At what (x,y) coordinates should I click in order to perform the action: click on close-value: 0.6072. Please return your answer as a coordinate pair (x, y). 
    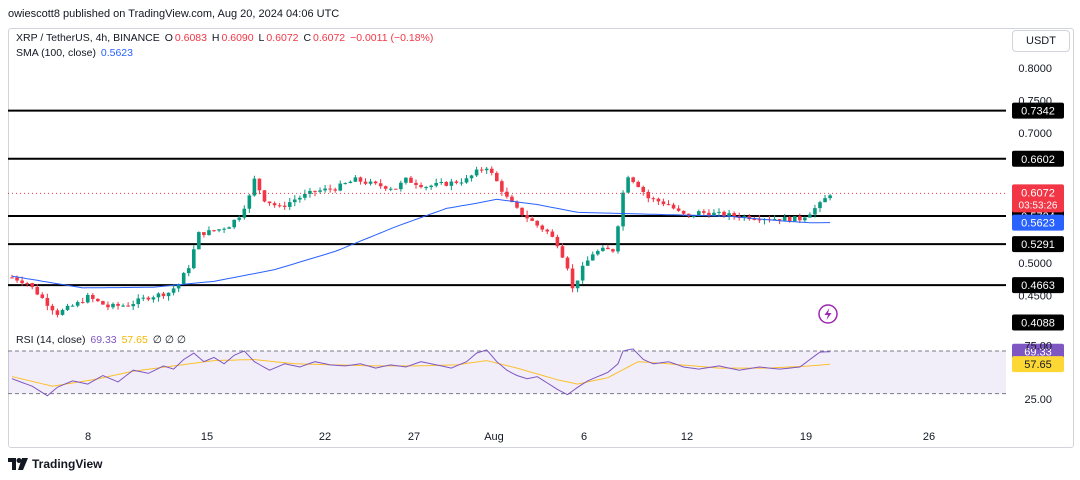
    Looking at the image, I should click on (329, 38).